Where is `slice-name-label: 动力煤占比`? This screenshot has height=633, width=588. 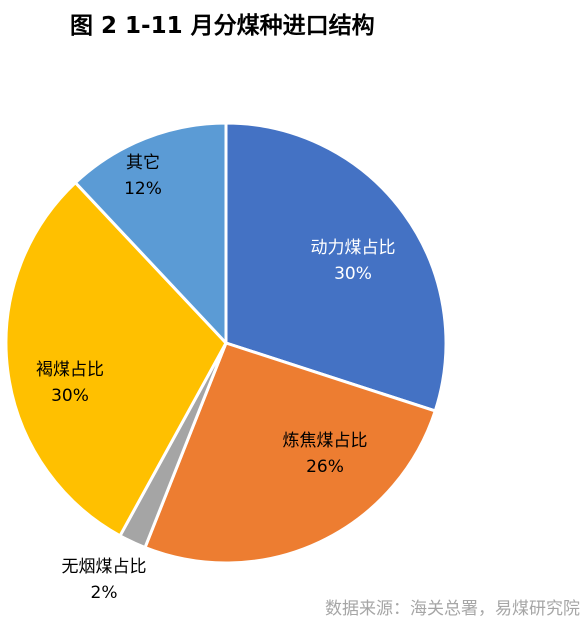
slice-name-label: 动力煤占比 is located at coordinates (353, 248).